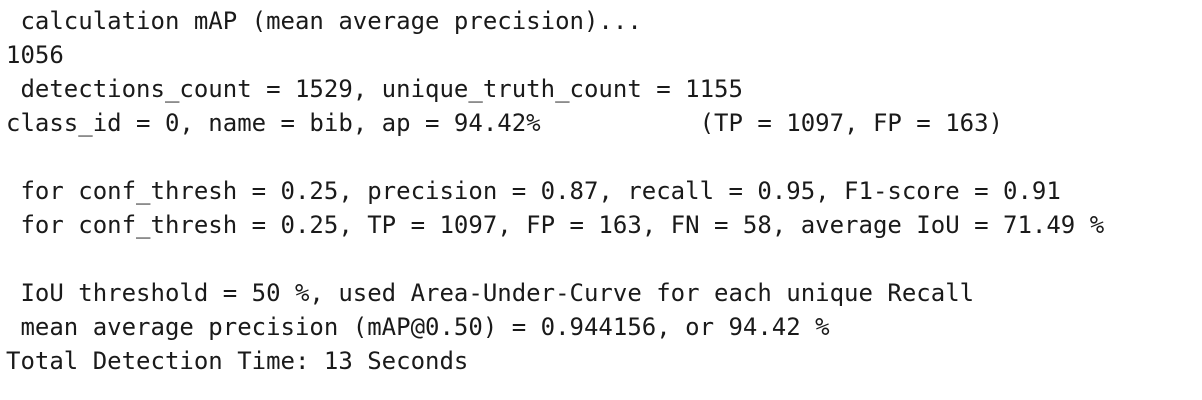 The height and width of the screenshot is (400, 1202). Describe the element at coordinates (237, 361) in the screenshot. I see `terminal-line-detection-time: Total Detection Time: 13 Seconds` at that location.